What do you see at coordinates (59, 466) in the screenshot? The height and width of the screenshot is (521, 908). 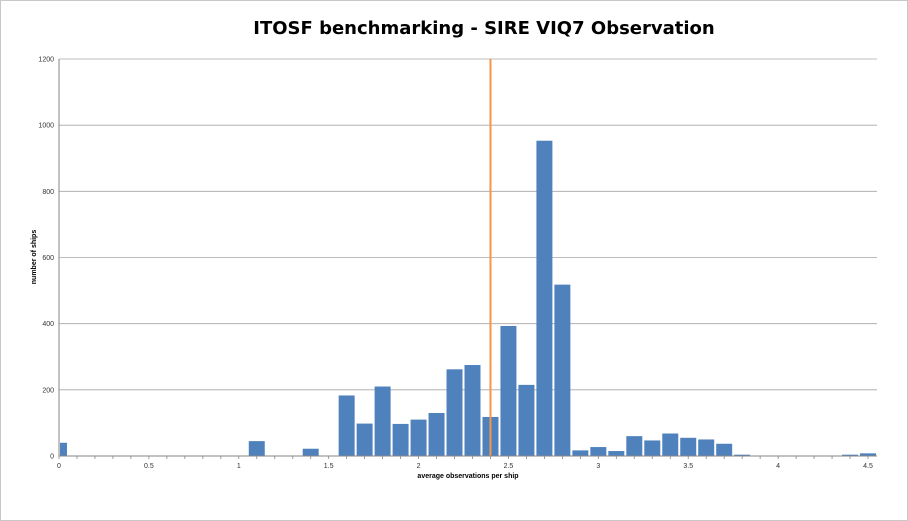 I see `x-tick-label: 0` at bounding box center [59, 466].